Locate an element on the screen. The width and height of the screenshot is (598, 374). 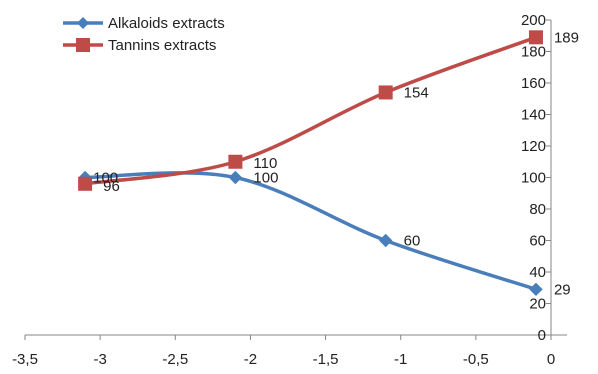
data-label: 110 is located at coordinates (265, 163).